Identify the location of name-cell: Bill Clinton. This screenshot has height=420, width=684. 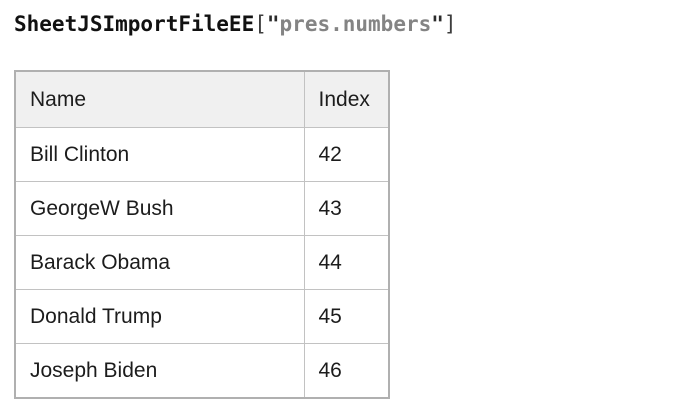
(159, 154).